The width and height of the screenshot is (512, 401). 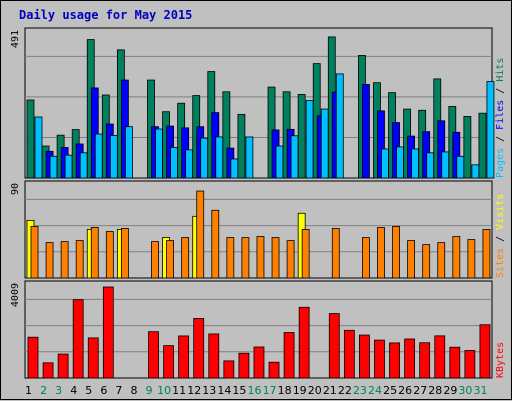 What do you see at coordinates (420, 390) in the screenshot?
I see `day-label-27: 27` at bounding box center [420, 390].